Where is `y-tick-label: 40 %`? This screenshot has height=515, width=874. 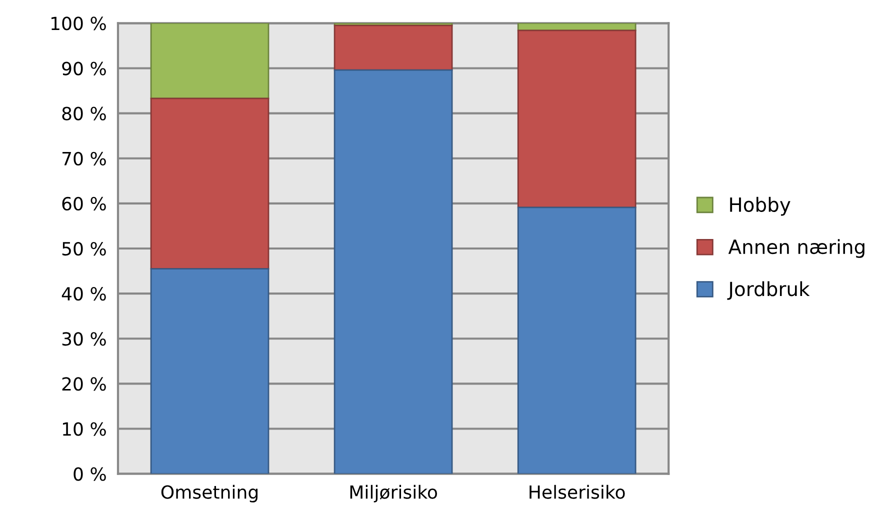 y-tick-label: 40 % is located at coordinates (84, 294).